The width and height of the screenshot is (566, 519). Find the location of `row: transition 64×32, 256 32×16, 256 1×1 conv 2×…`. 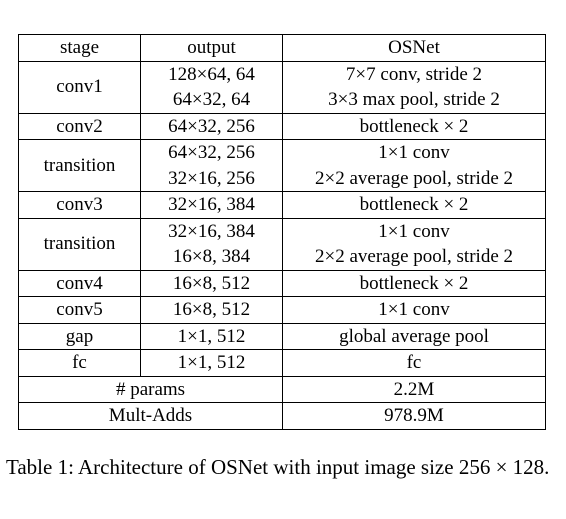

row: transition 64×32, 256 32×16, 256 1×1 conv 2×… is located at coordinates (282, 165).